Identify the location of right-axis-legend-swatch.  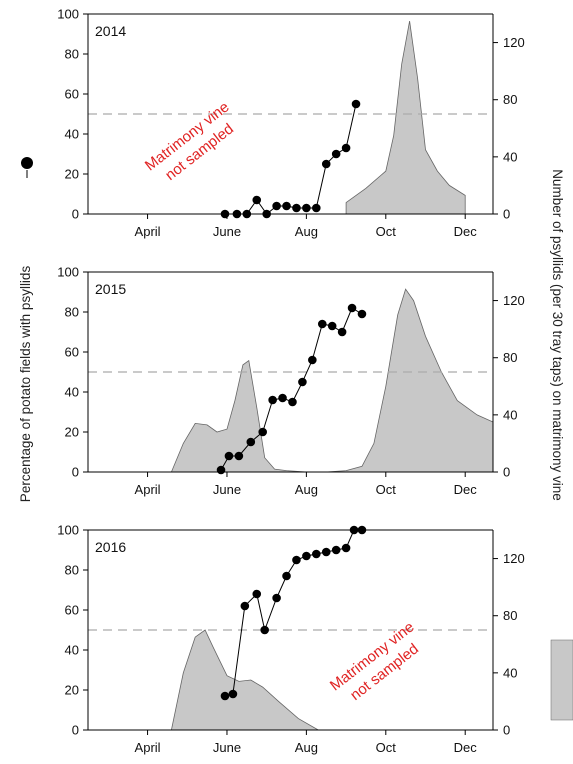
(561, 680).